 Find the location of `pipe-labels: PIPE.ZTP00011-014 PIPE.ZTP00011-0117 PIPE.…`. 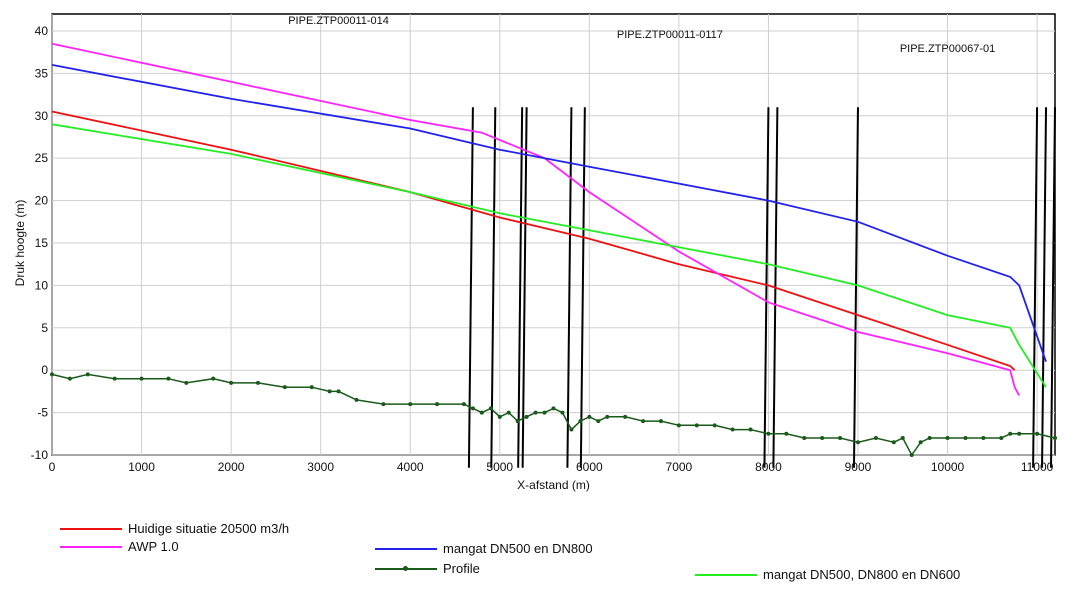

pipe-labels: PIPE.ZTP00011-014 PIPE.ZTP00011-0117 PIPE.… is located at coordinates (641, 35).